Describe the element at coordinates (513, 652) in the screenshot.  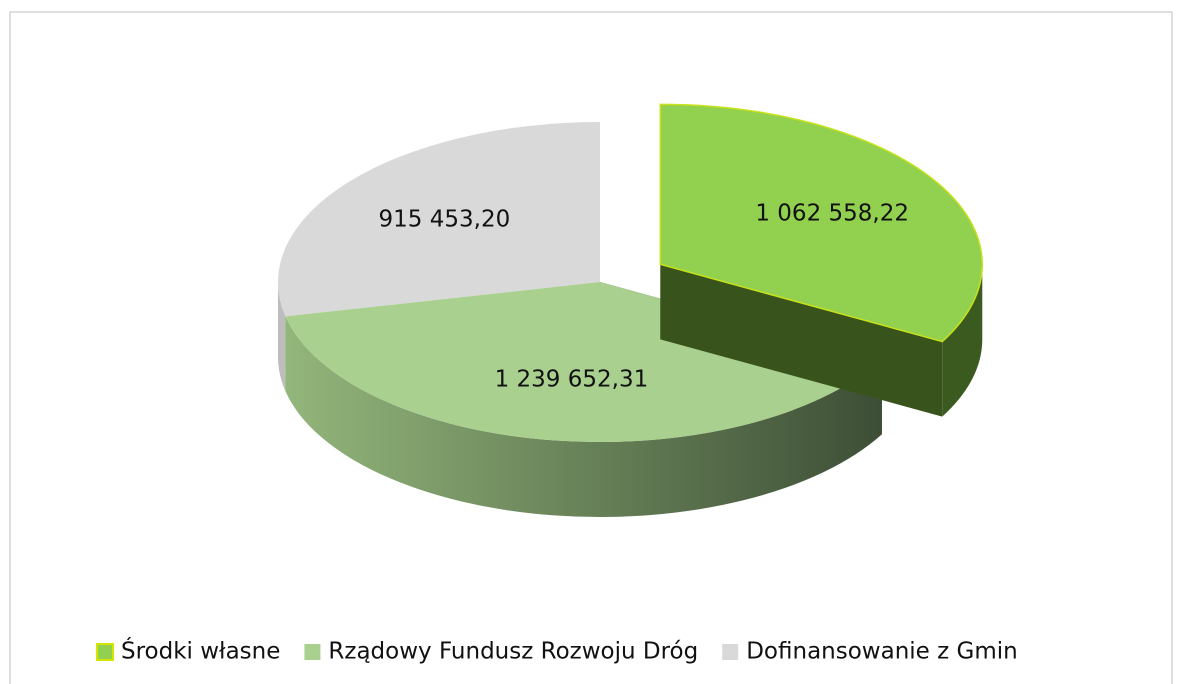
I see `legend-label: Rządowy Fundusz Rozwoju Dróg` at that location.